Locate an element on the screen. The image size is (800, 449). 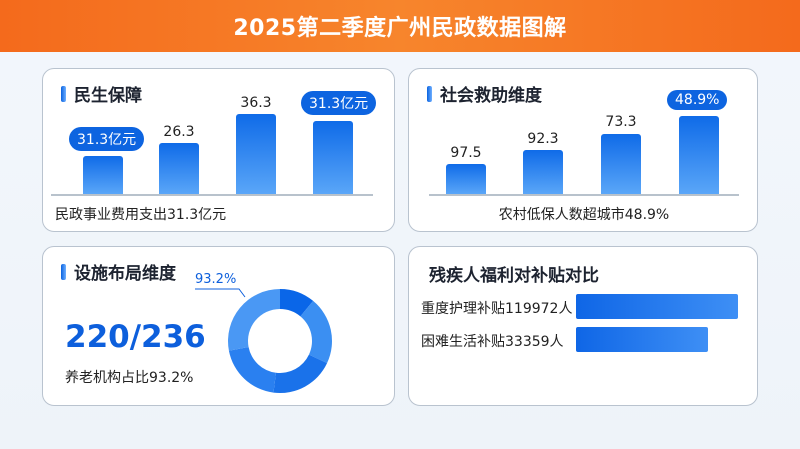
header: 2025第二季度广州民政数据图解 is located at coordinates (400, 26).